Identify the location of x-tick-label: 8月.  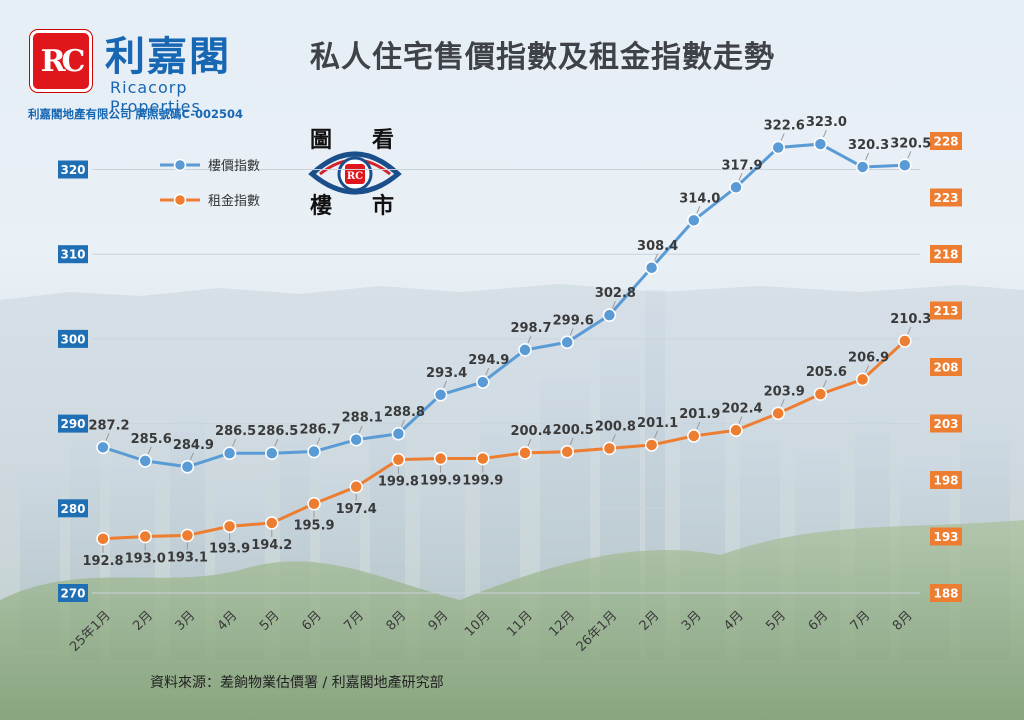
(903, 621).